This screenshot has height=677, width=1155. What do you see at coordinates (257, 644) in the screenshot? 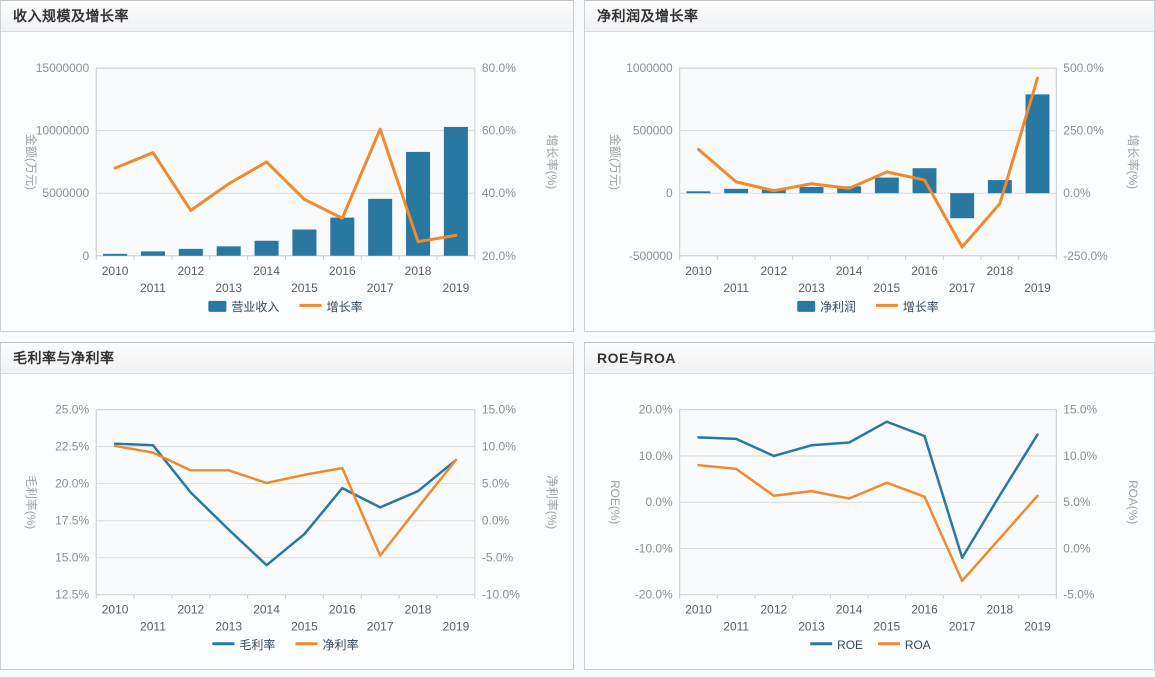
I see `svg-text: 毛利率` at bounding box center [257, 644].